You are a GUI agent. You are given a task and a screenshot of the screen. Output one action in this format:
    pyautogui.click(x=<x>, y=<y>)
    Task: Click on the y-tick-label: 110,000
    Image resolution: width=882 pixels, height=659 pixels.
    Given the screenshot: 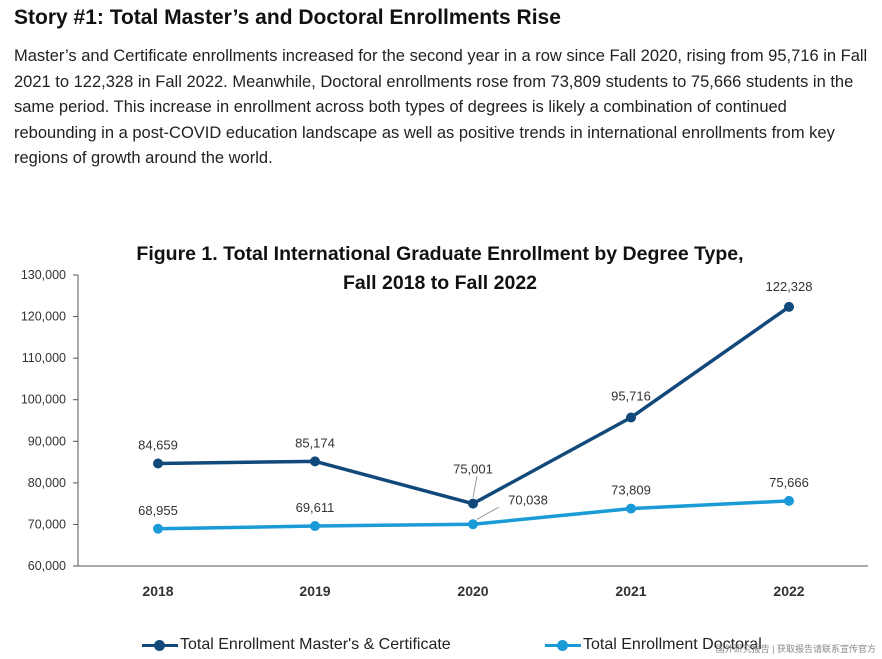 What is the action you would take?
    pyautogui.click(x=44, y=358)
    